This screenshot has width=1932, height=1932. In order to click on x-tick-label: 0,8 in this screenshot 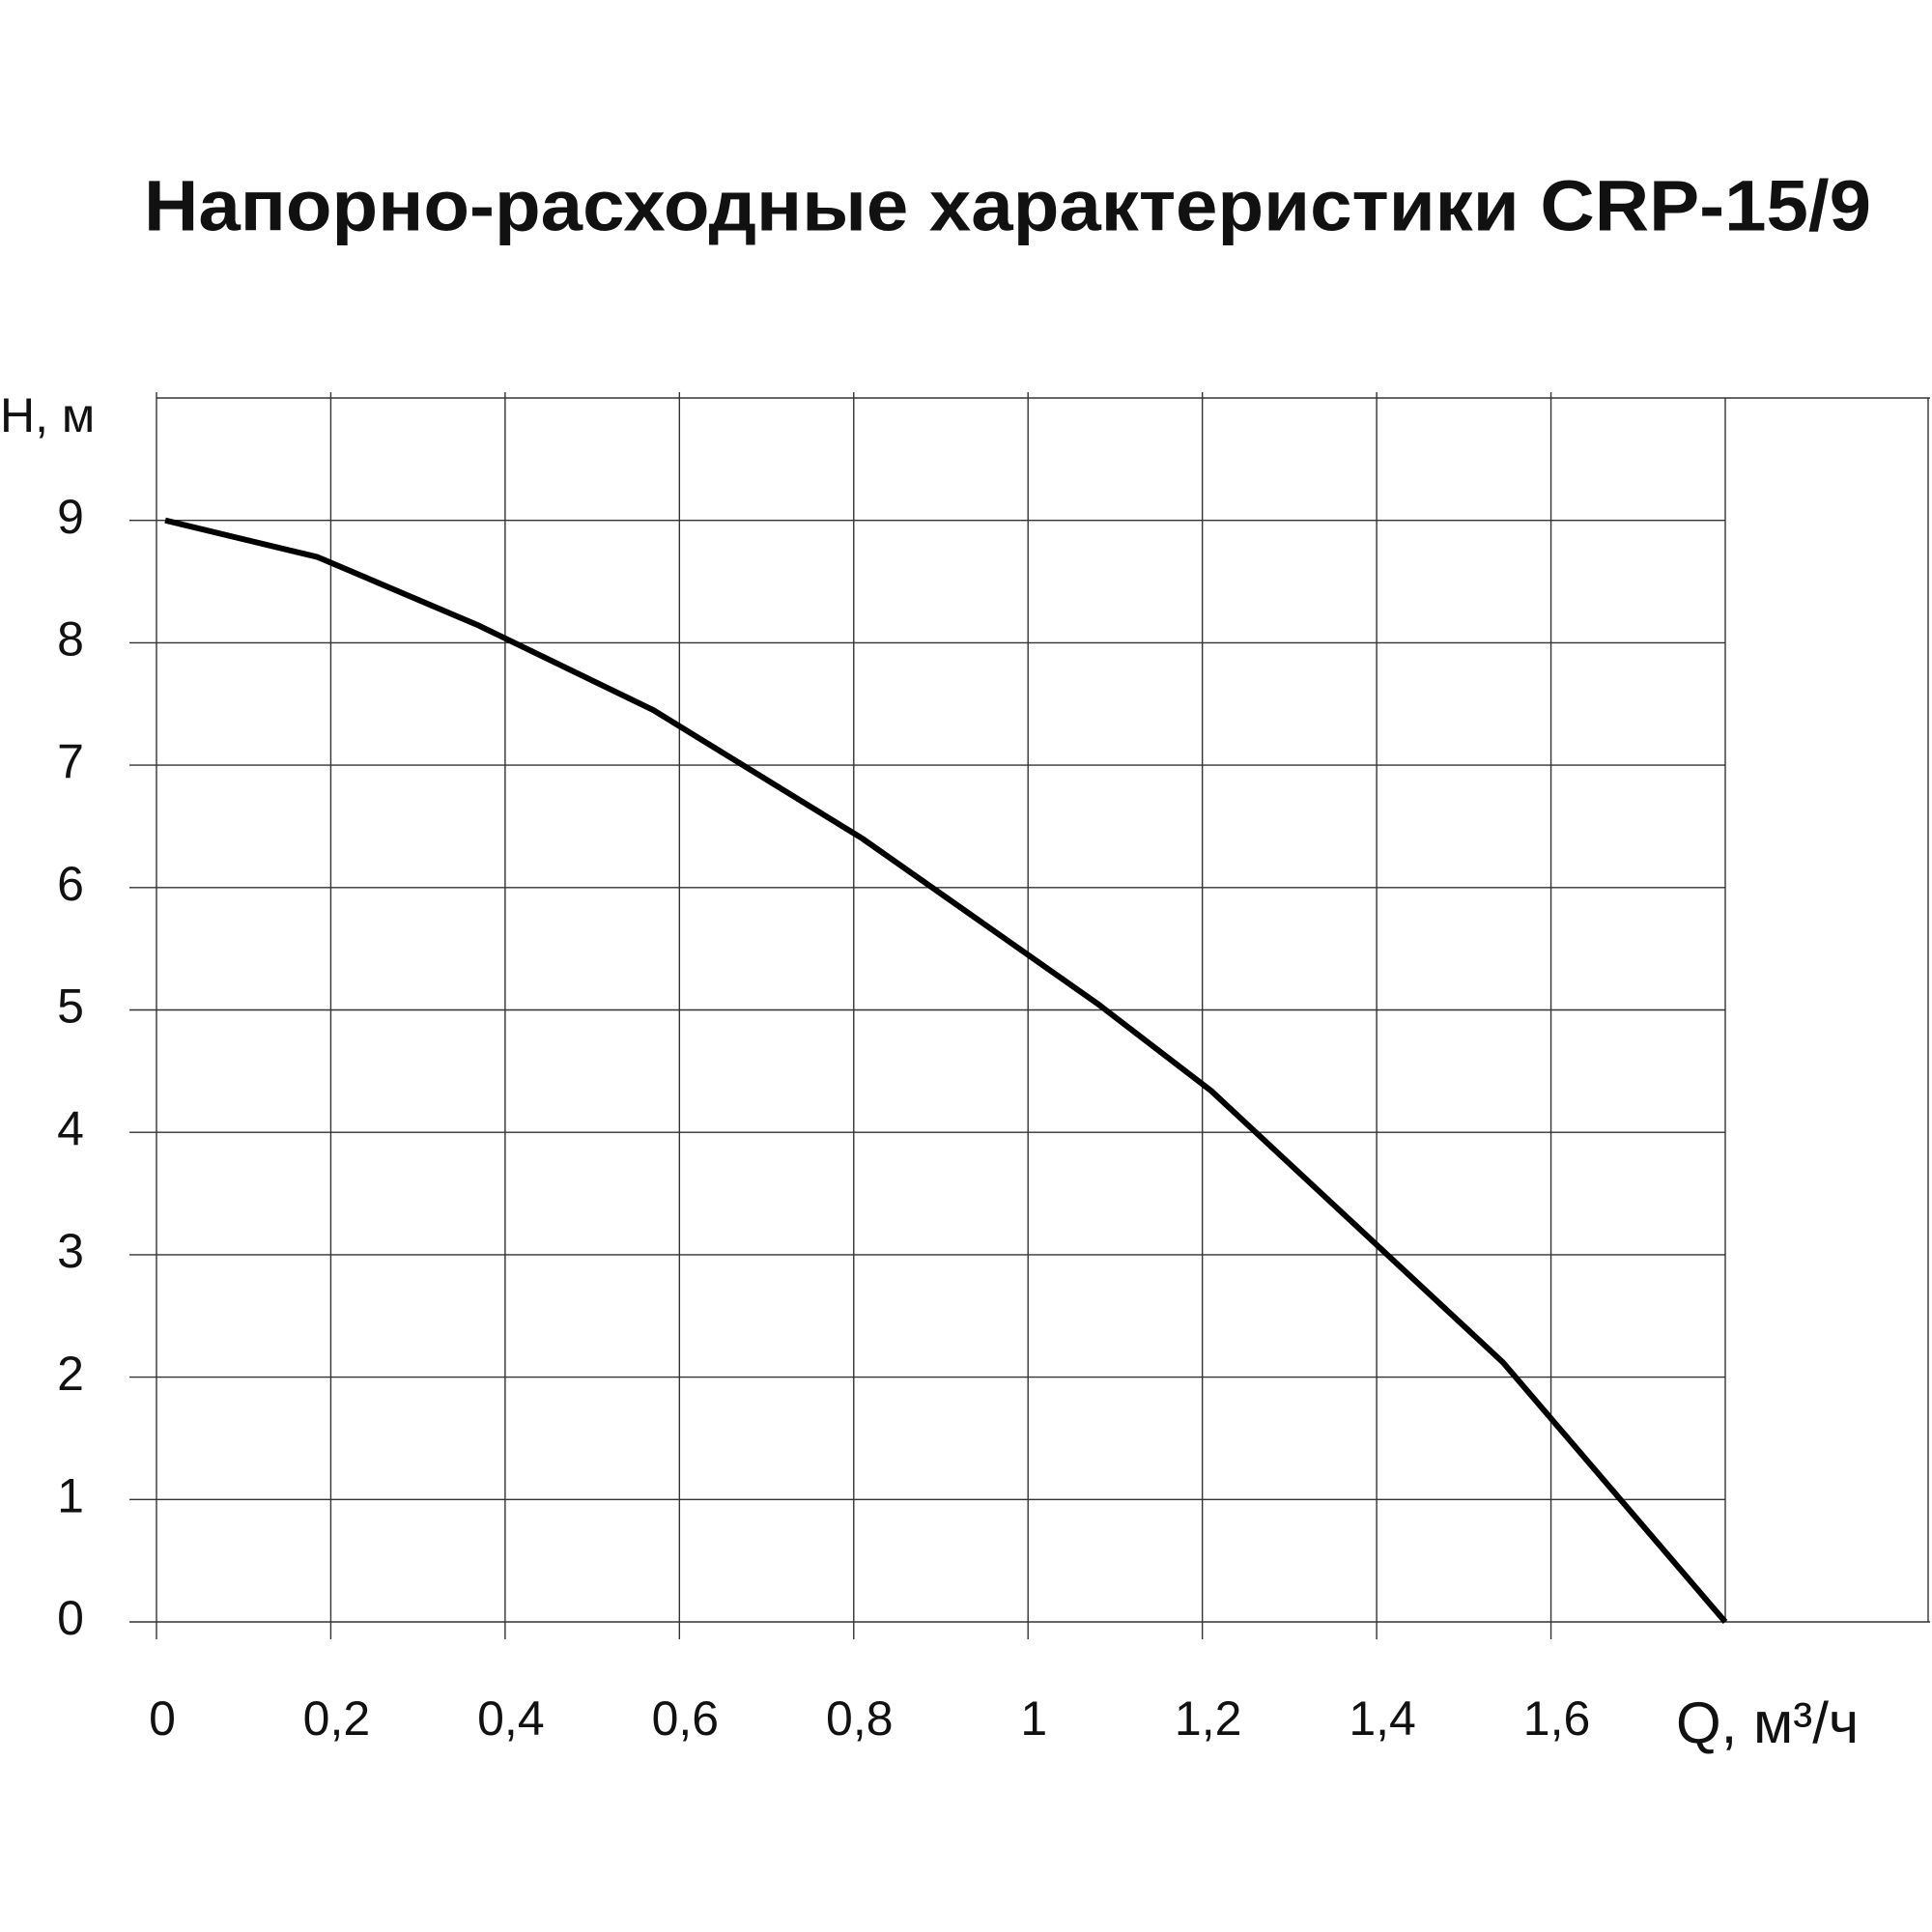, I will do `click(860, 1718)`.